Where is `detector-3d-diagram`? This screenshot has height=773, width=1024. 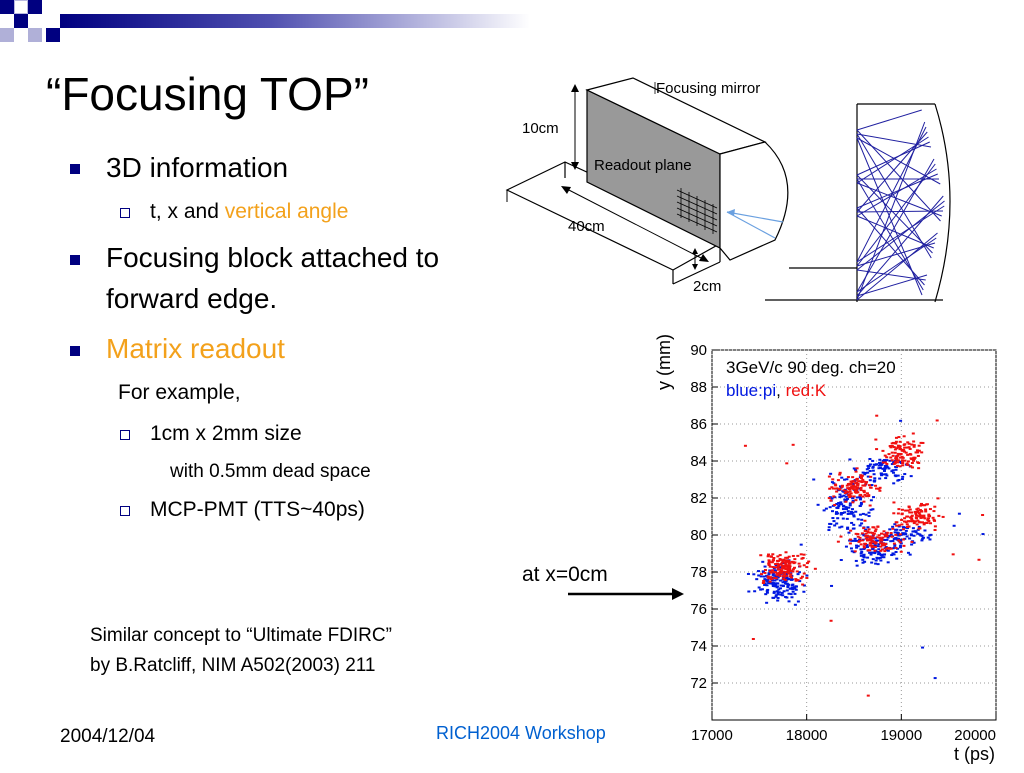
detector-3d-diagram is located at coordinates (647, 181).